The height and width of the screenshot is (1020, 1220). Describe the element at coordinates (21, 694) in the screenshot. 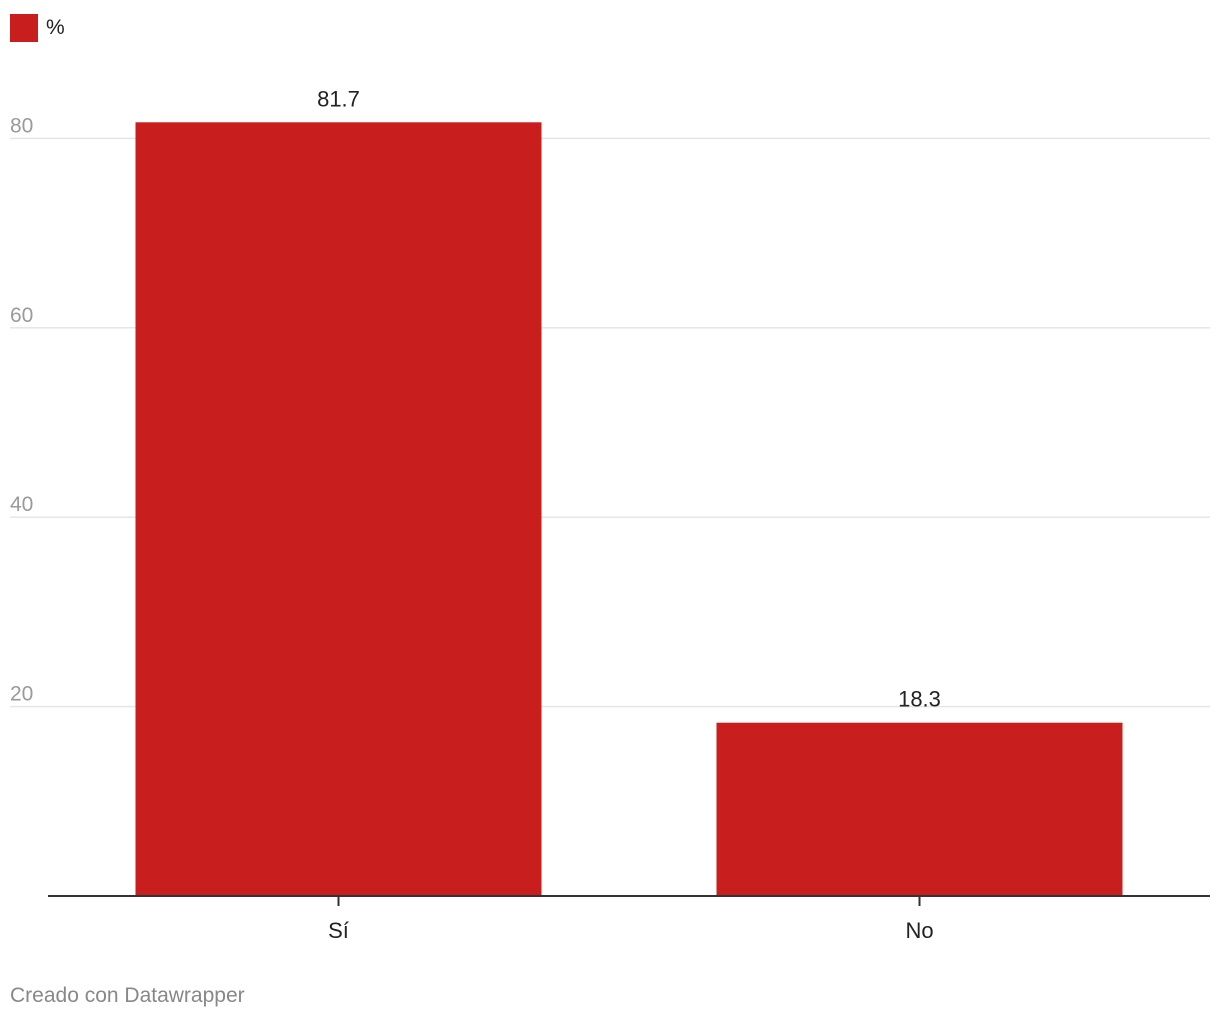

I see `y-tick-label: 20` at that location.